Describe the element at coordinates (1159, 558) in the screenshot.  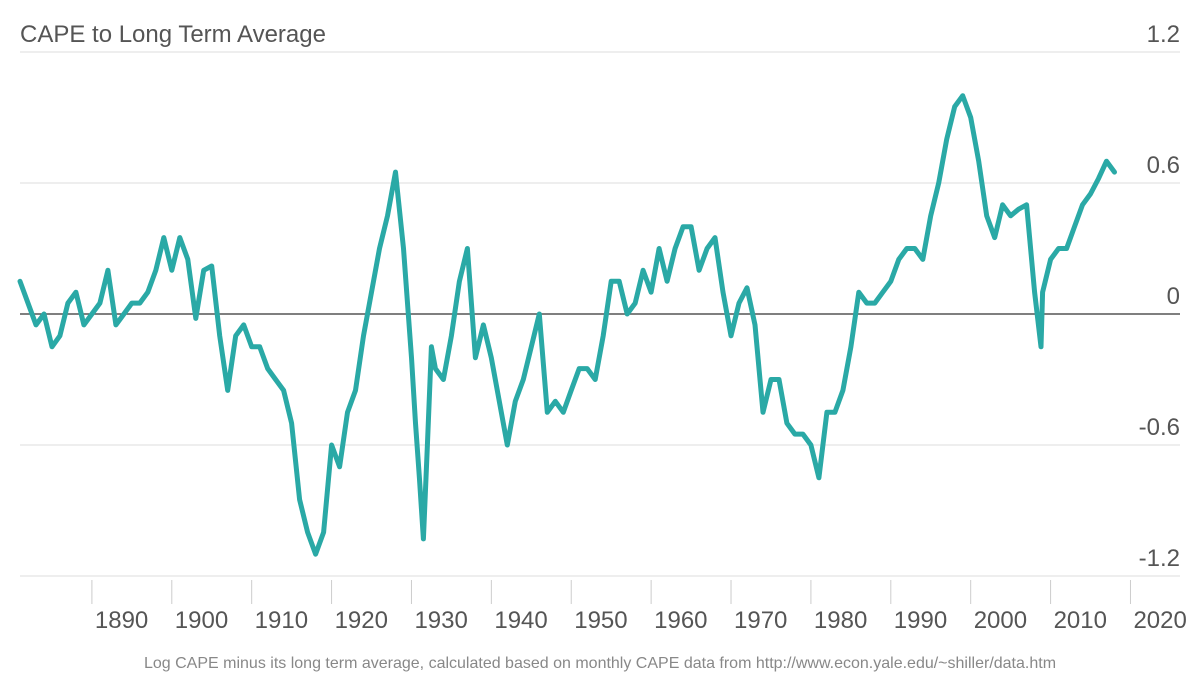
I see `y-tick-label: -1.2` at that location.